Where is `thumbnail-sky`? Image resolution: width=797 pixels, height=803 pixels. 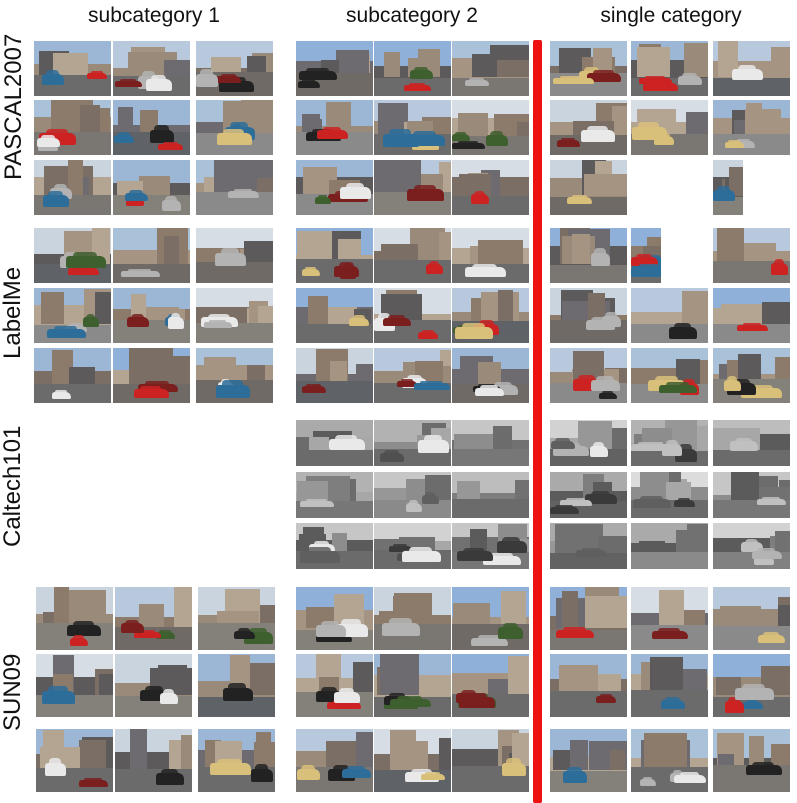 thumbnail-sky is located at coordinates (151, 171).